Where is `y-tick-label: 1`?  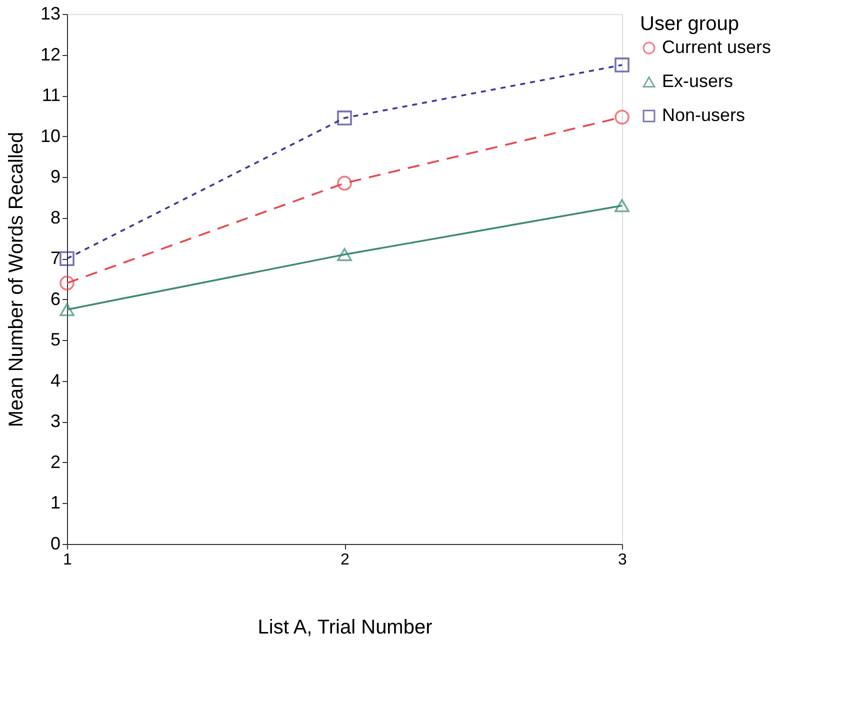
y-tick-label: 1 is located at coordinates (55, 502).